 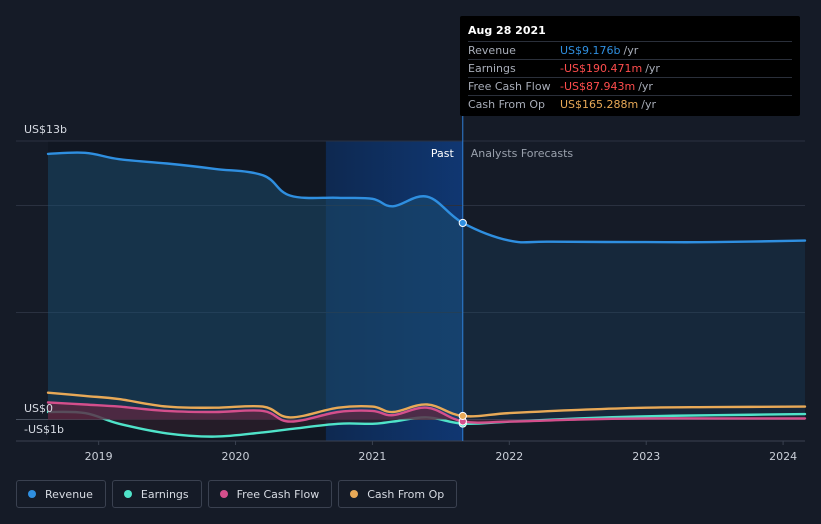 What do you see at coordinates (372, 456) in the screenshot?
I see `x-tick-label: 2021` at bounding box center [372, 456].